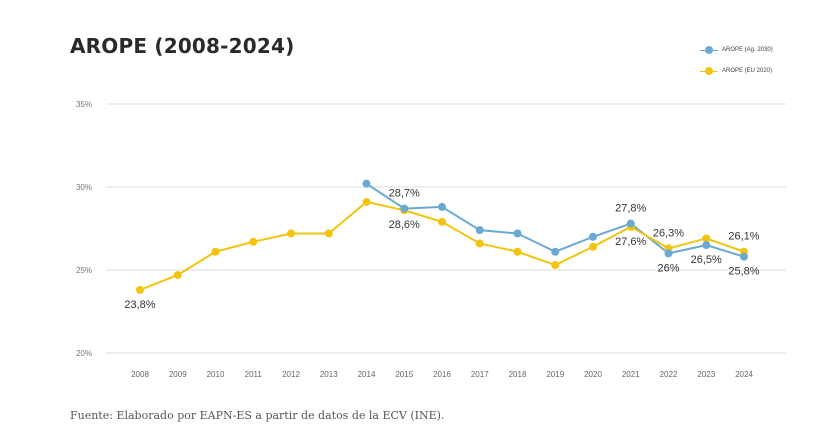 Image resolution: width=821 pixels, height=447 pixels. What do you see at coordinates (442, 374) in the screenshot?
I see `x-tick-label: 2016` at bounding box center [442, 374].